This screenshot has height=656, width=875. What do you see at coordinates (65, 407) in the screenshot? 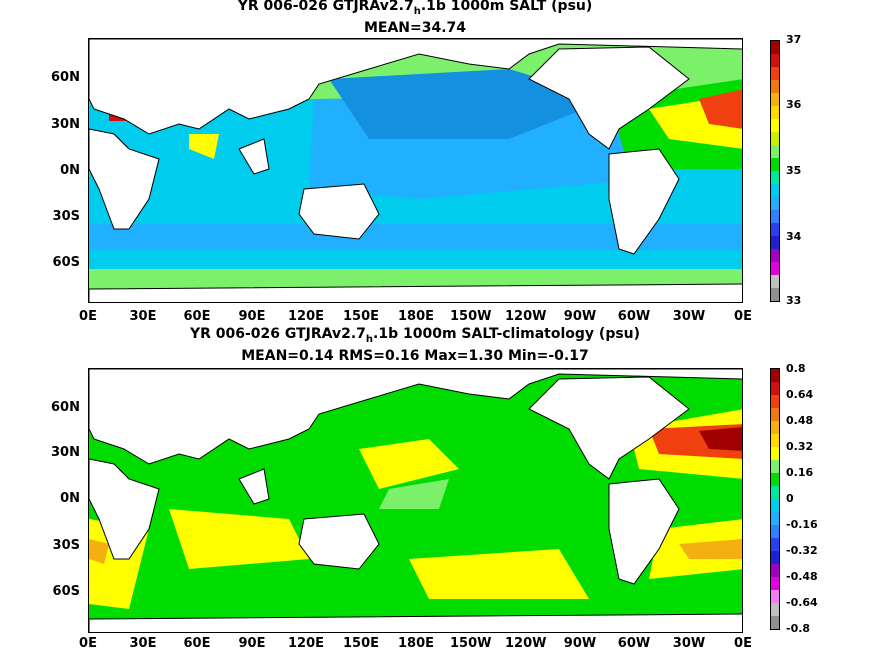
I see `lat-label: 60N` at bounding box center [65, 407].